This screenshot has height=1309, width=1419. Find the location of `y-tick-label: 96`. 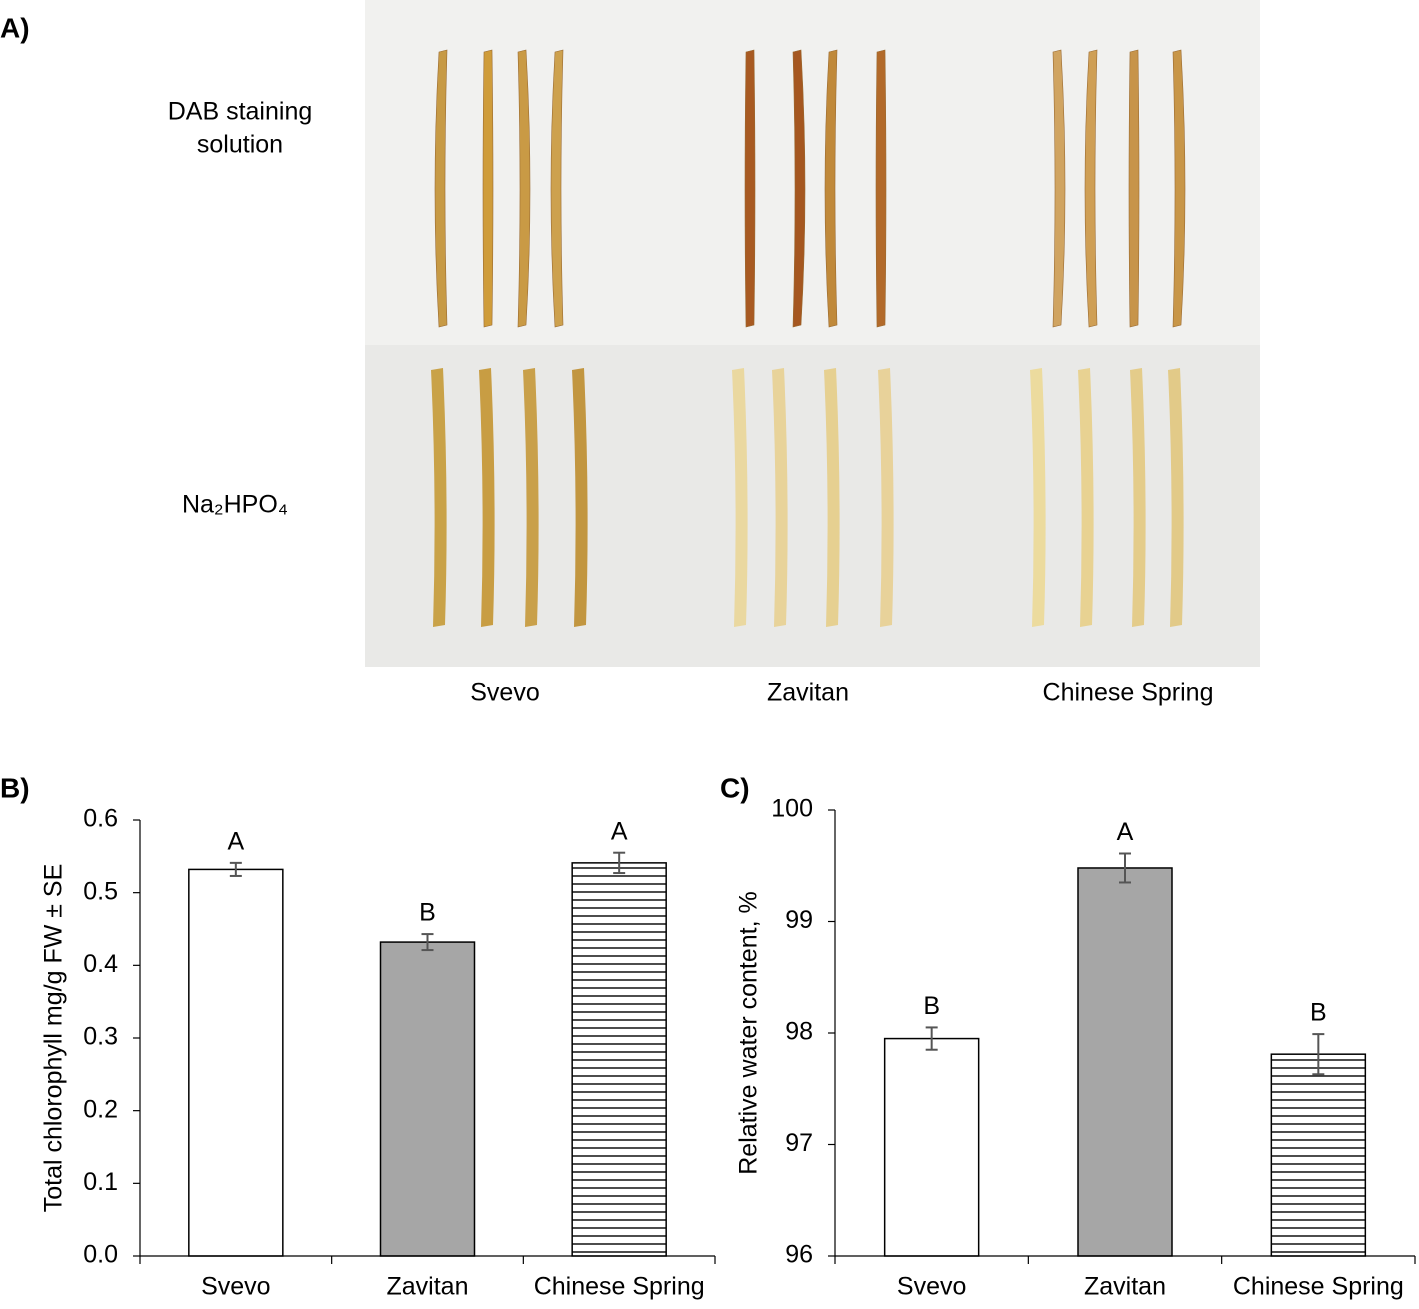

y-tick-label: 96 is located at coordinates (799, 1255).